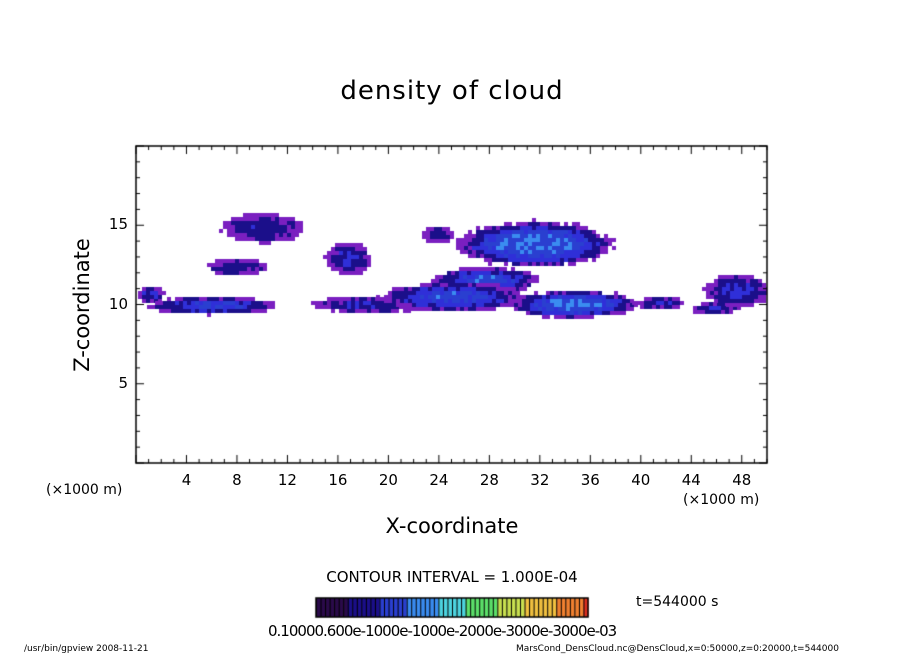  Describe the element at coordinates (84, 490) in the screenshot. I see `x-unit-label-left: (×1000 m)` at that location.